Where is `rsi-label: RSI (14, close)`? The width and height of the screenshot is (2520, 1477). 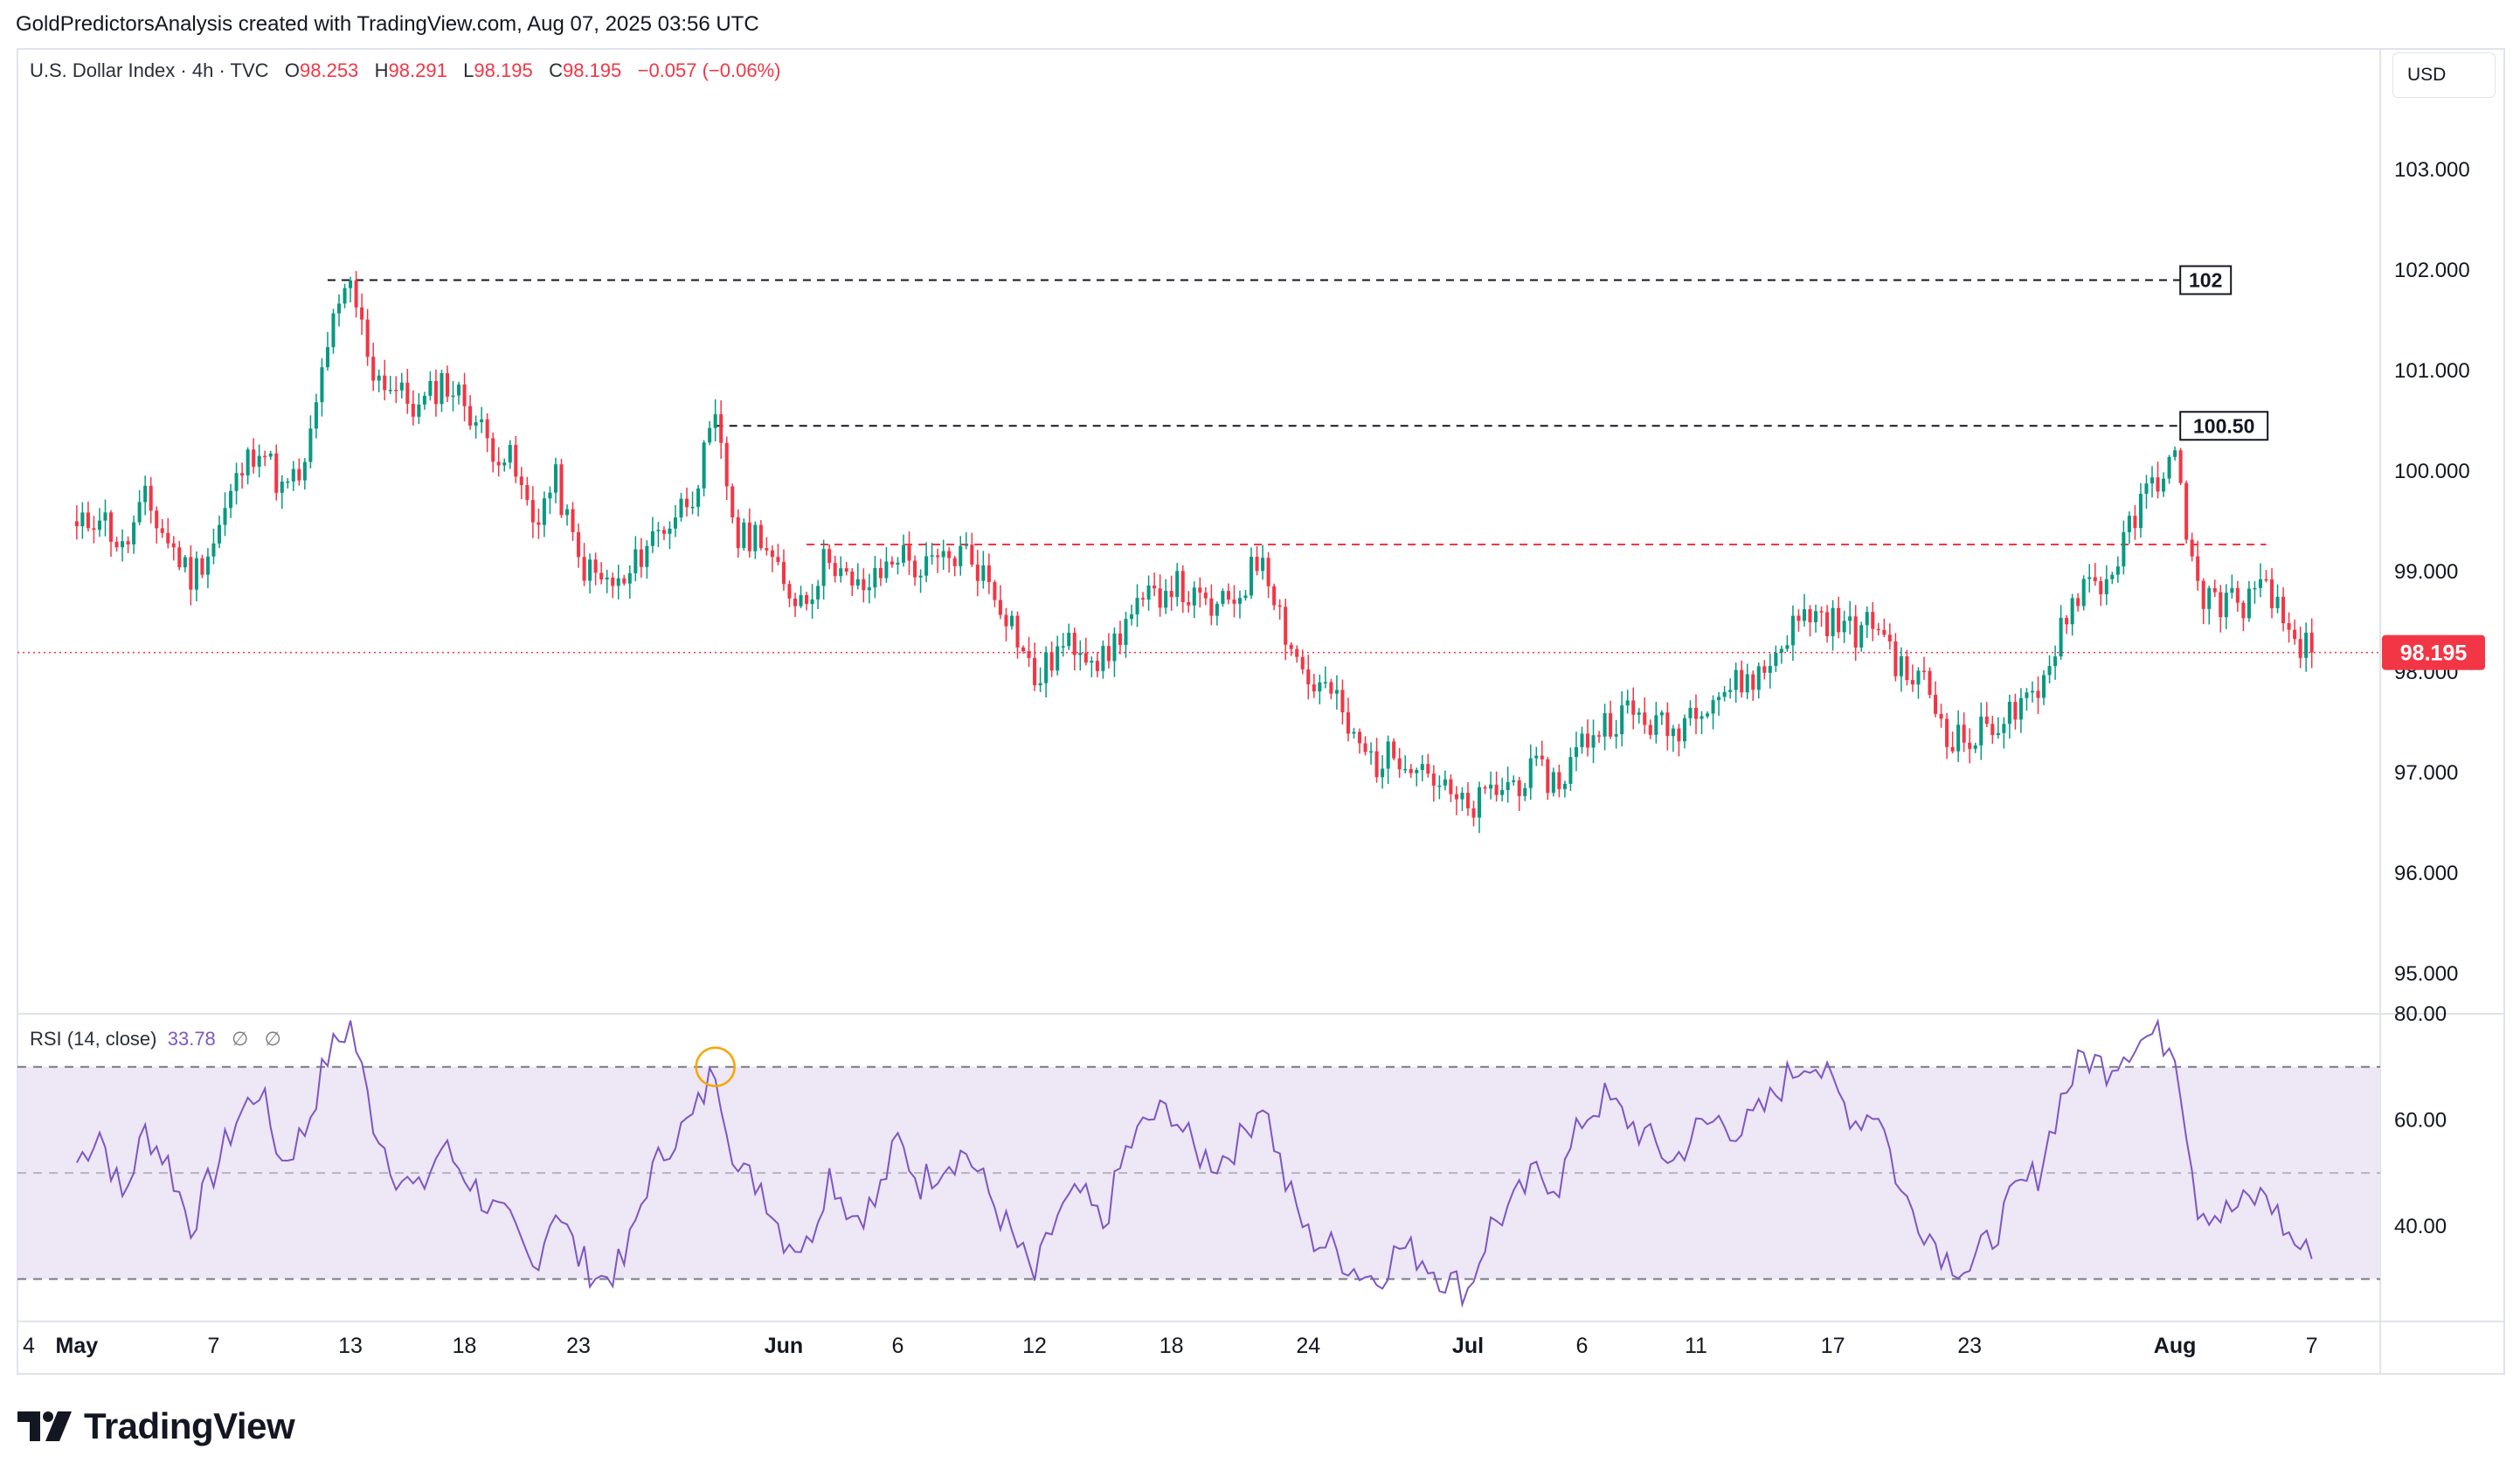
rsi-label: RSI (14, close) is located at coordinates (93, 1039).